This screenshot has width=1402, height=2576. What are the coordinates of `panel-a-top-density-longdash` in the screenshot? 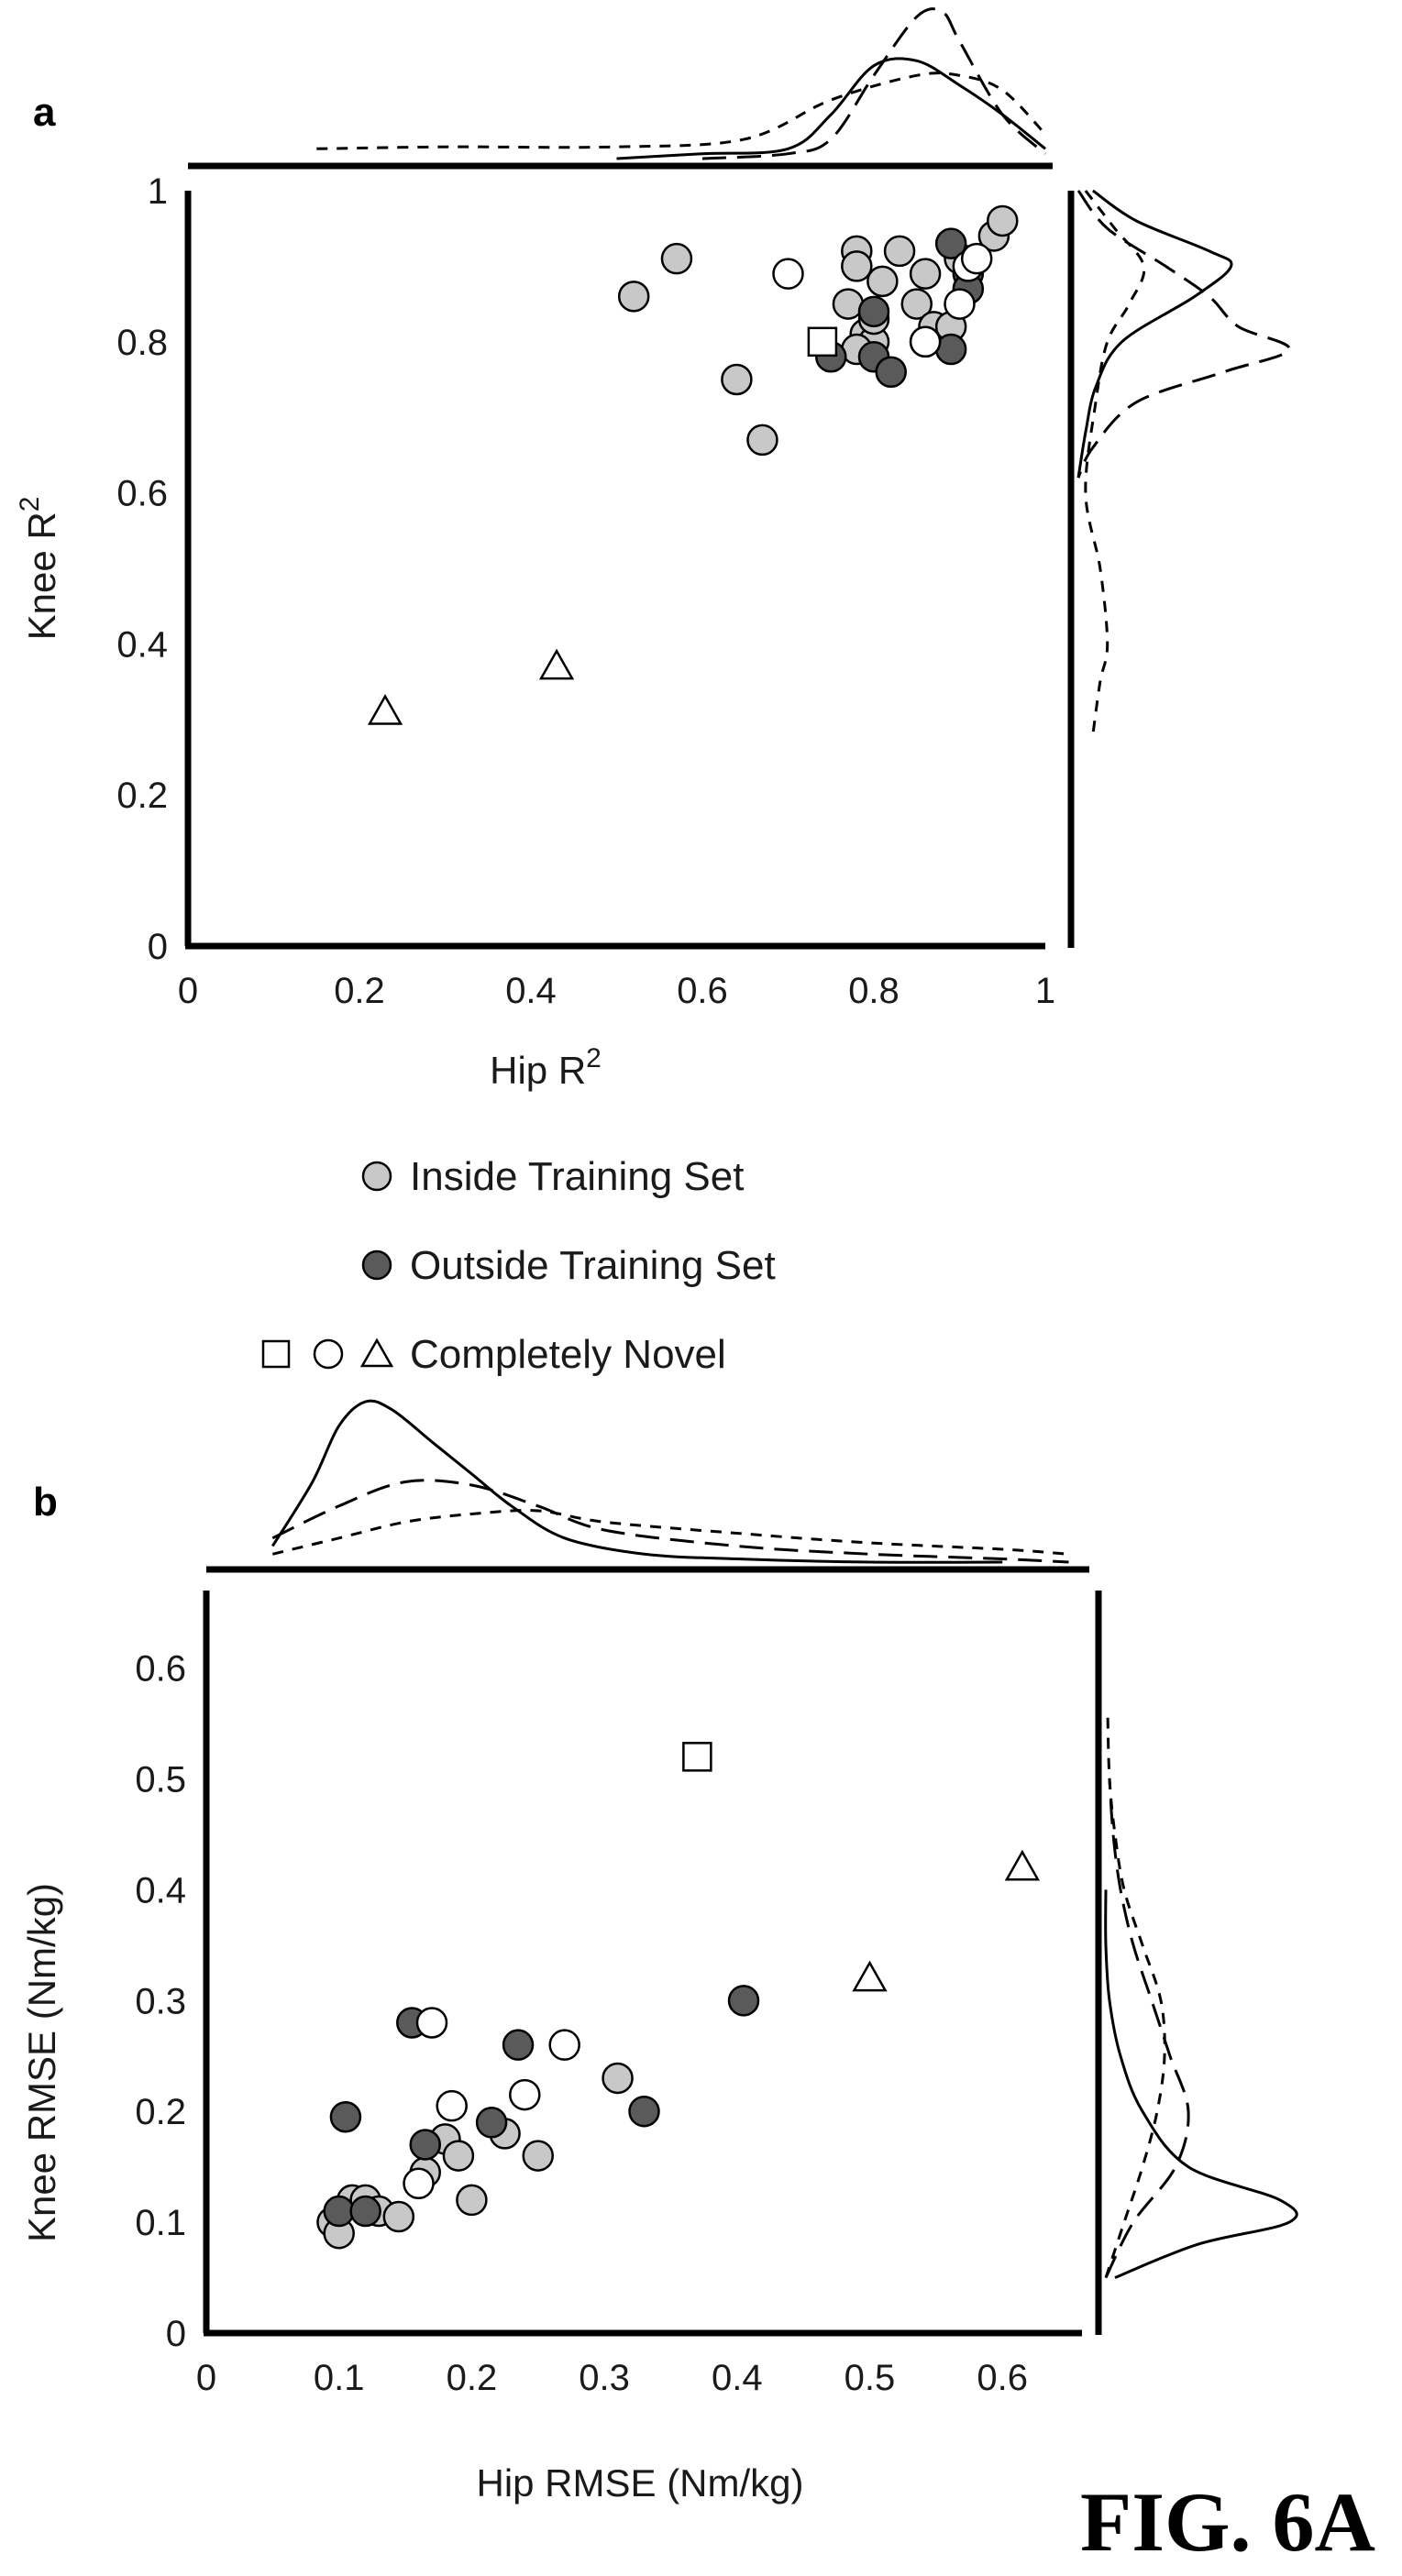 It's located at (874, 83).